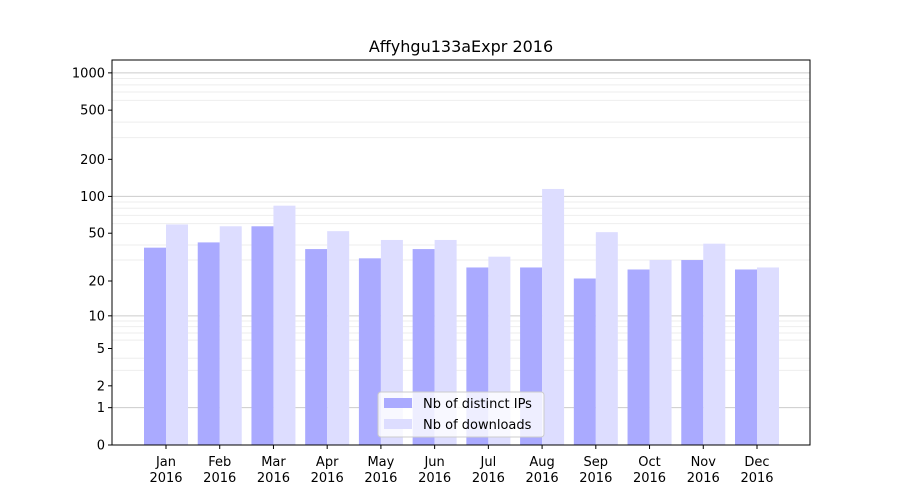  Describe the element at coordinates (92, 197) in the screenshot. I see `y-tick-label: 100` at that location.